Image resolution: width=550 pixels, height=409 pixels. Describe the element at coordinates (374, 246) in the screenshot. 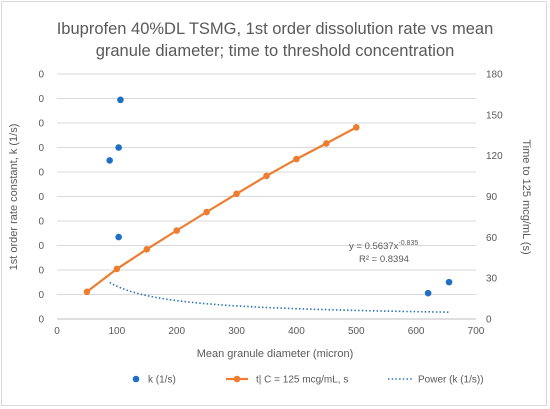

I see `trendline-equation-text: y = 0.5637x` at that location.